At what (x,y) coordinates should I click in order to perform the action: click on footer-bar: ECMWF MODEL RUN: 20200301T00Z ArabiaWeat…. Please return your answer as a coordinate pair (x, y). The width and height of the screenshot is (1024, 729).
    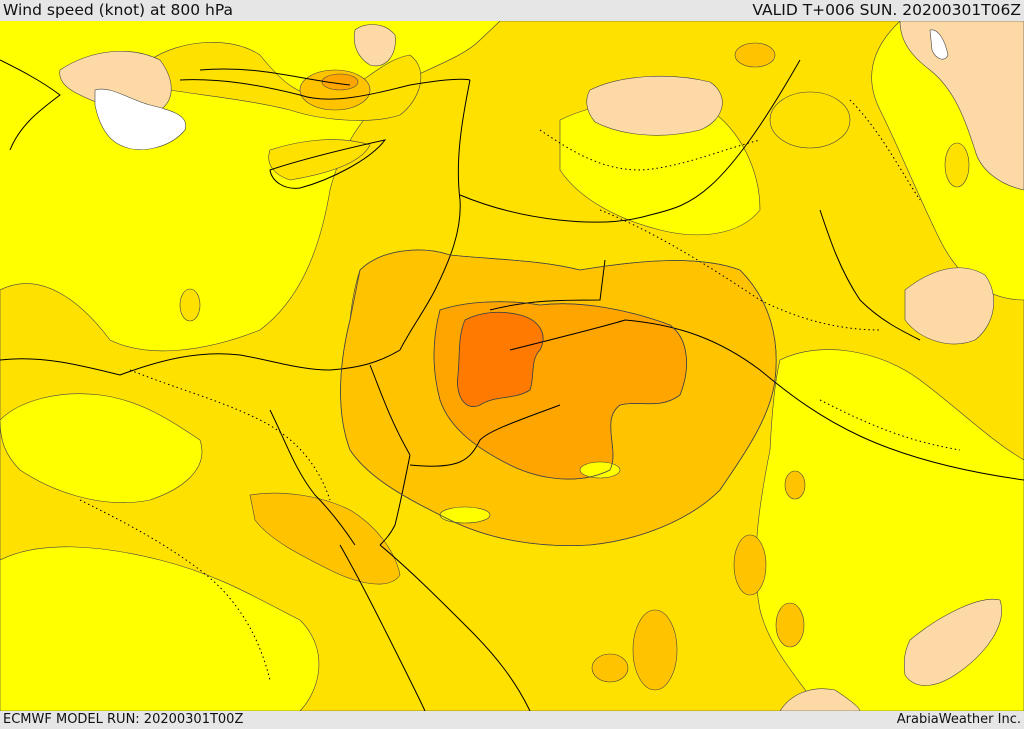
    Looking at the image, I should click on (512, 720).